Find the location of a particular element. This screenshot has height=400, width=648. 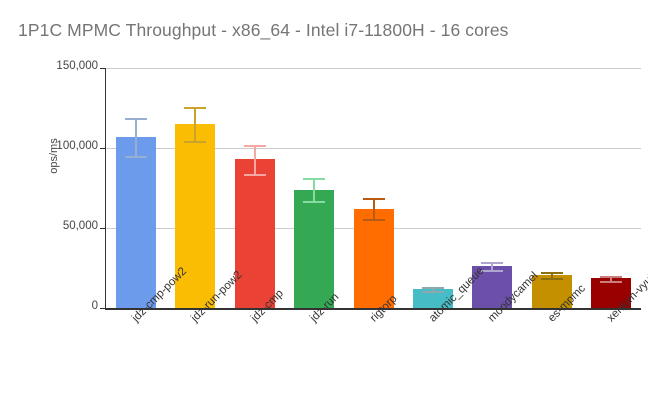

y-axis-tick-label: 150,000 is located at coordinates (77, 66).